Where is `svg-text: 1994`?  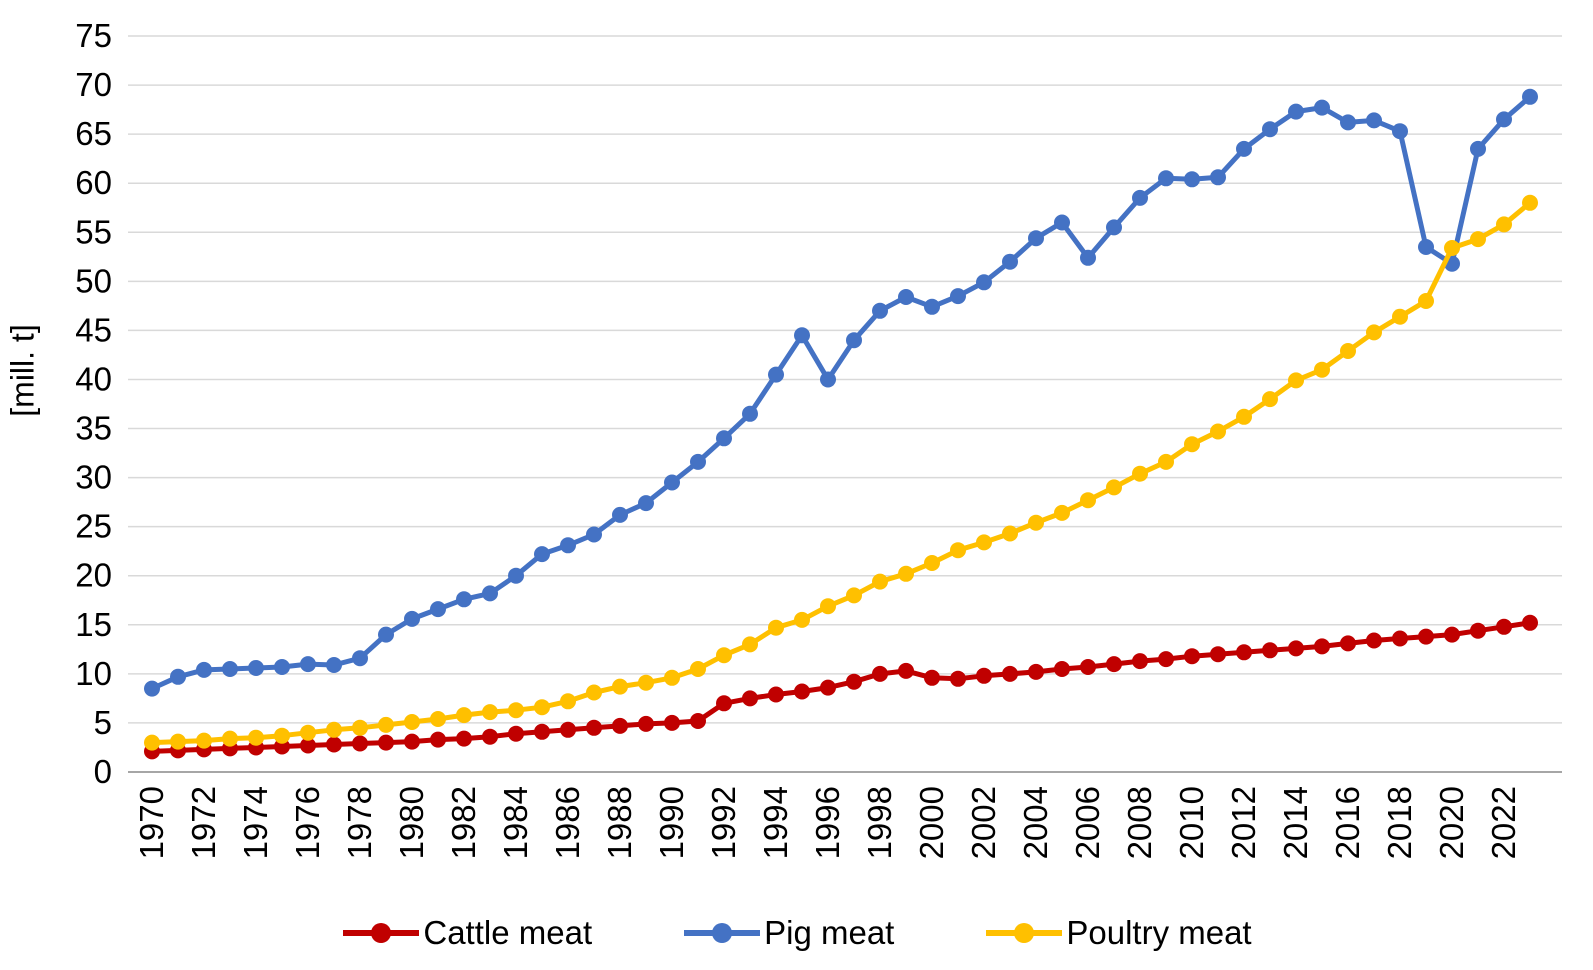 svg-text: 1994 is located at coordinates (775, 822).